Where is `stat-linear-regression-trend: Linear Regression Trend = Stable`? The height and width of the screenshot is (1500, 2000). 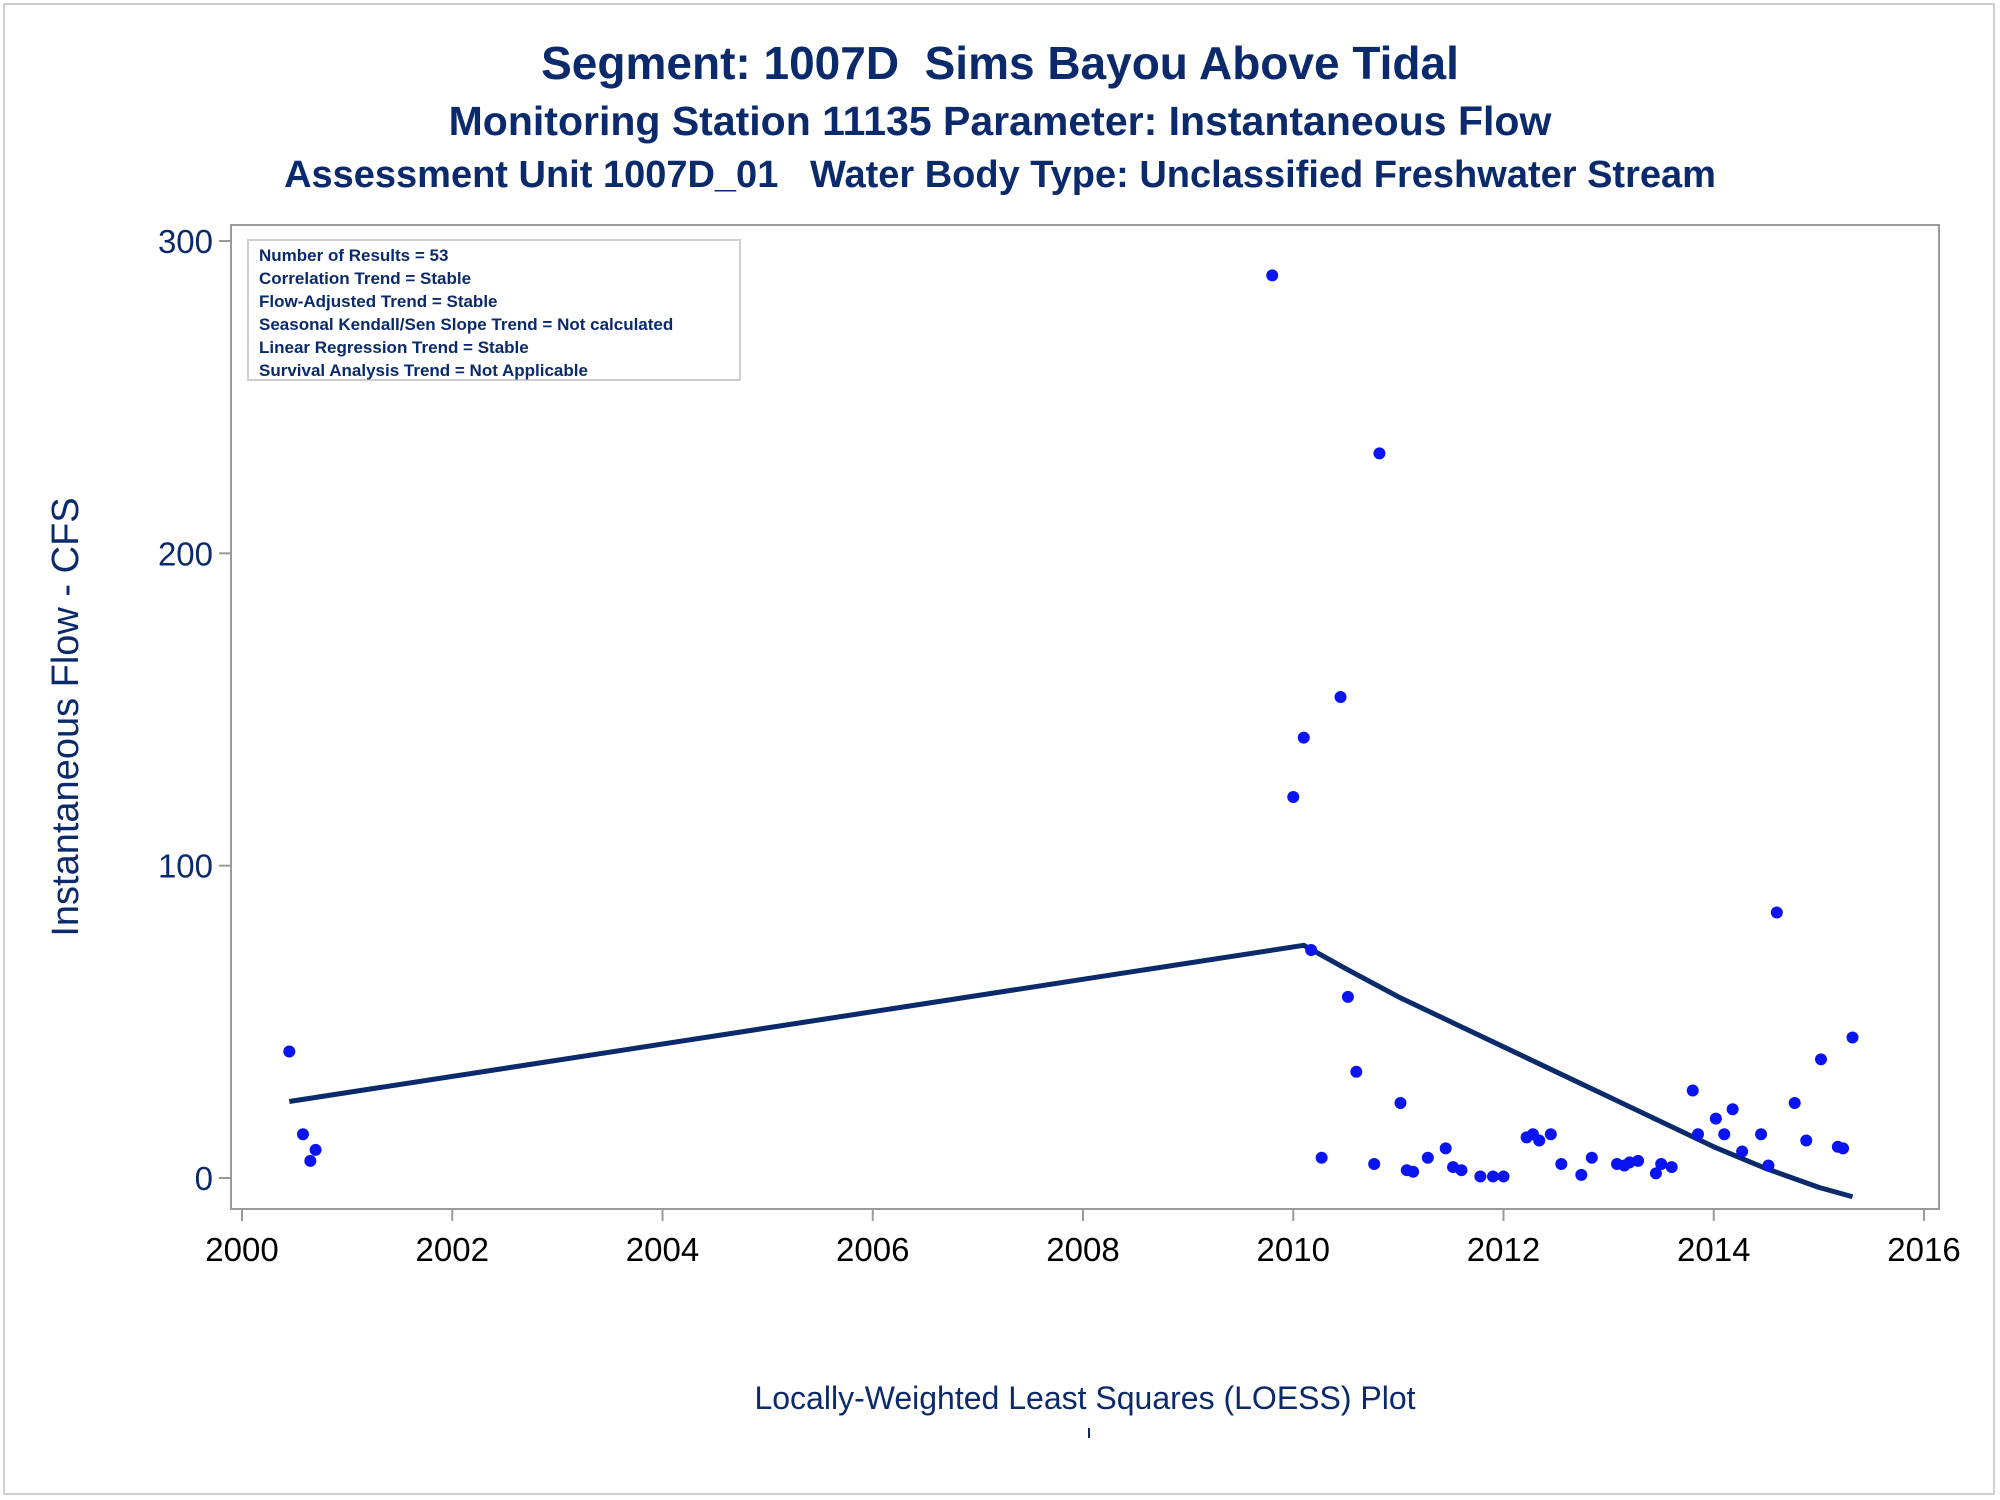
stat-linear-regression-trend: Linear Regression Trend = Stable is located at coordinates (394, 347).